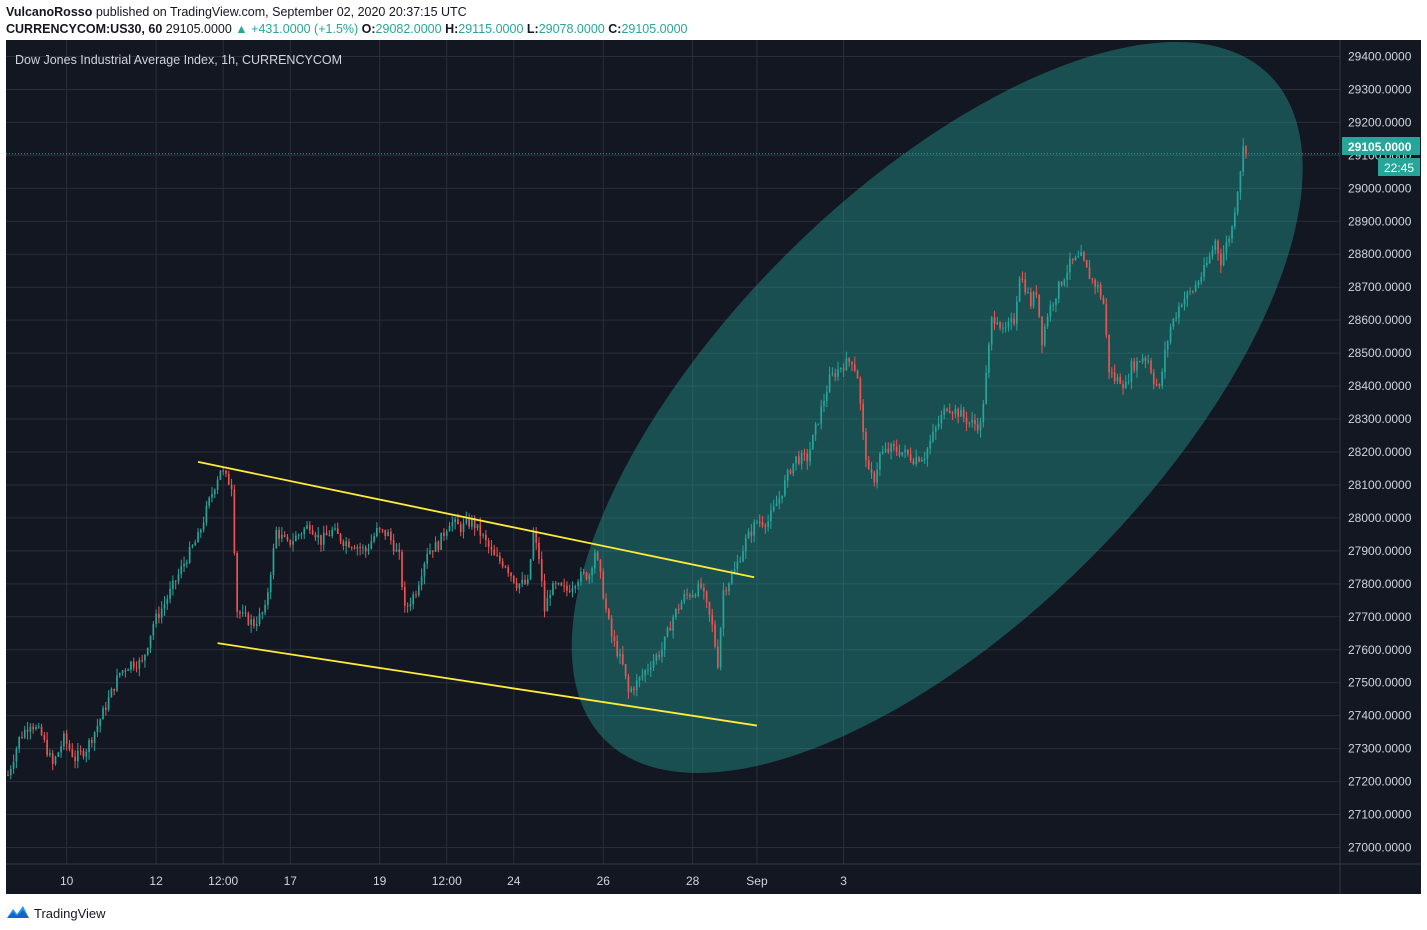 The image size is (1427, 930). Describe the element at coordinates (1399, 168) in the screenshot. I see `countdown-label: 22:45` at that location.